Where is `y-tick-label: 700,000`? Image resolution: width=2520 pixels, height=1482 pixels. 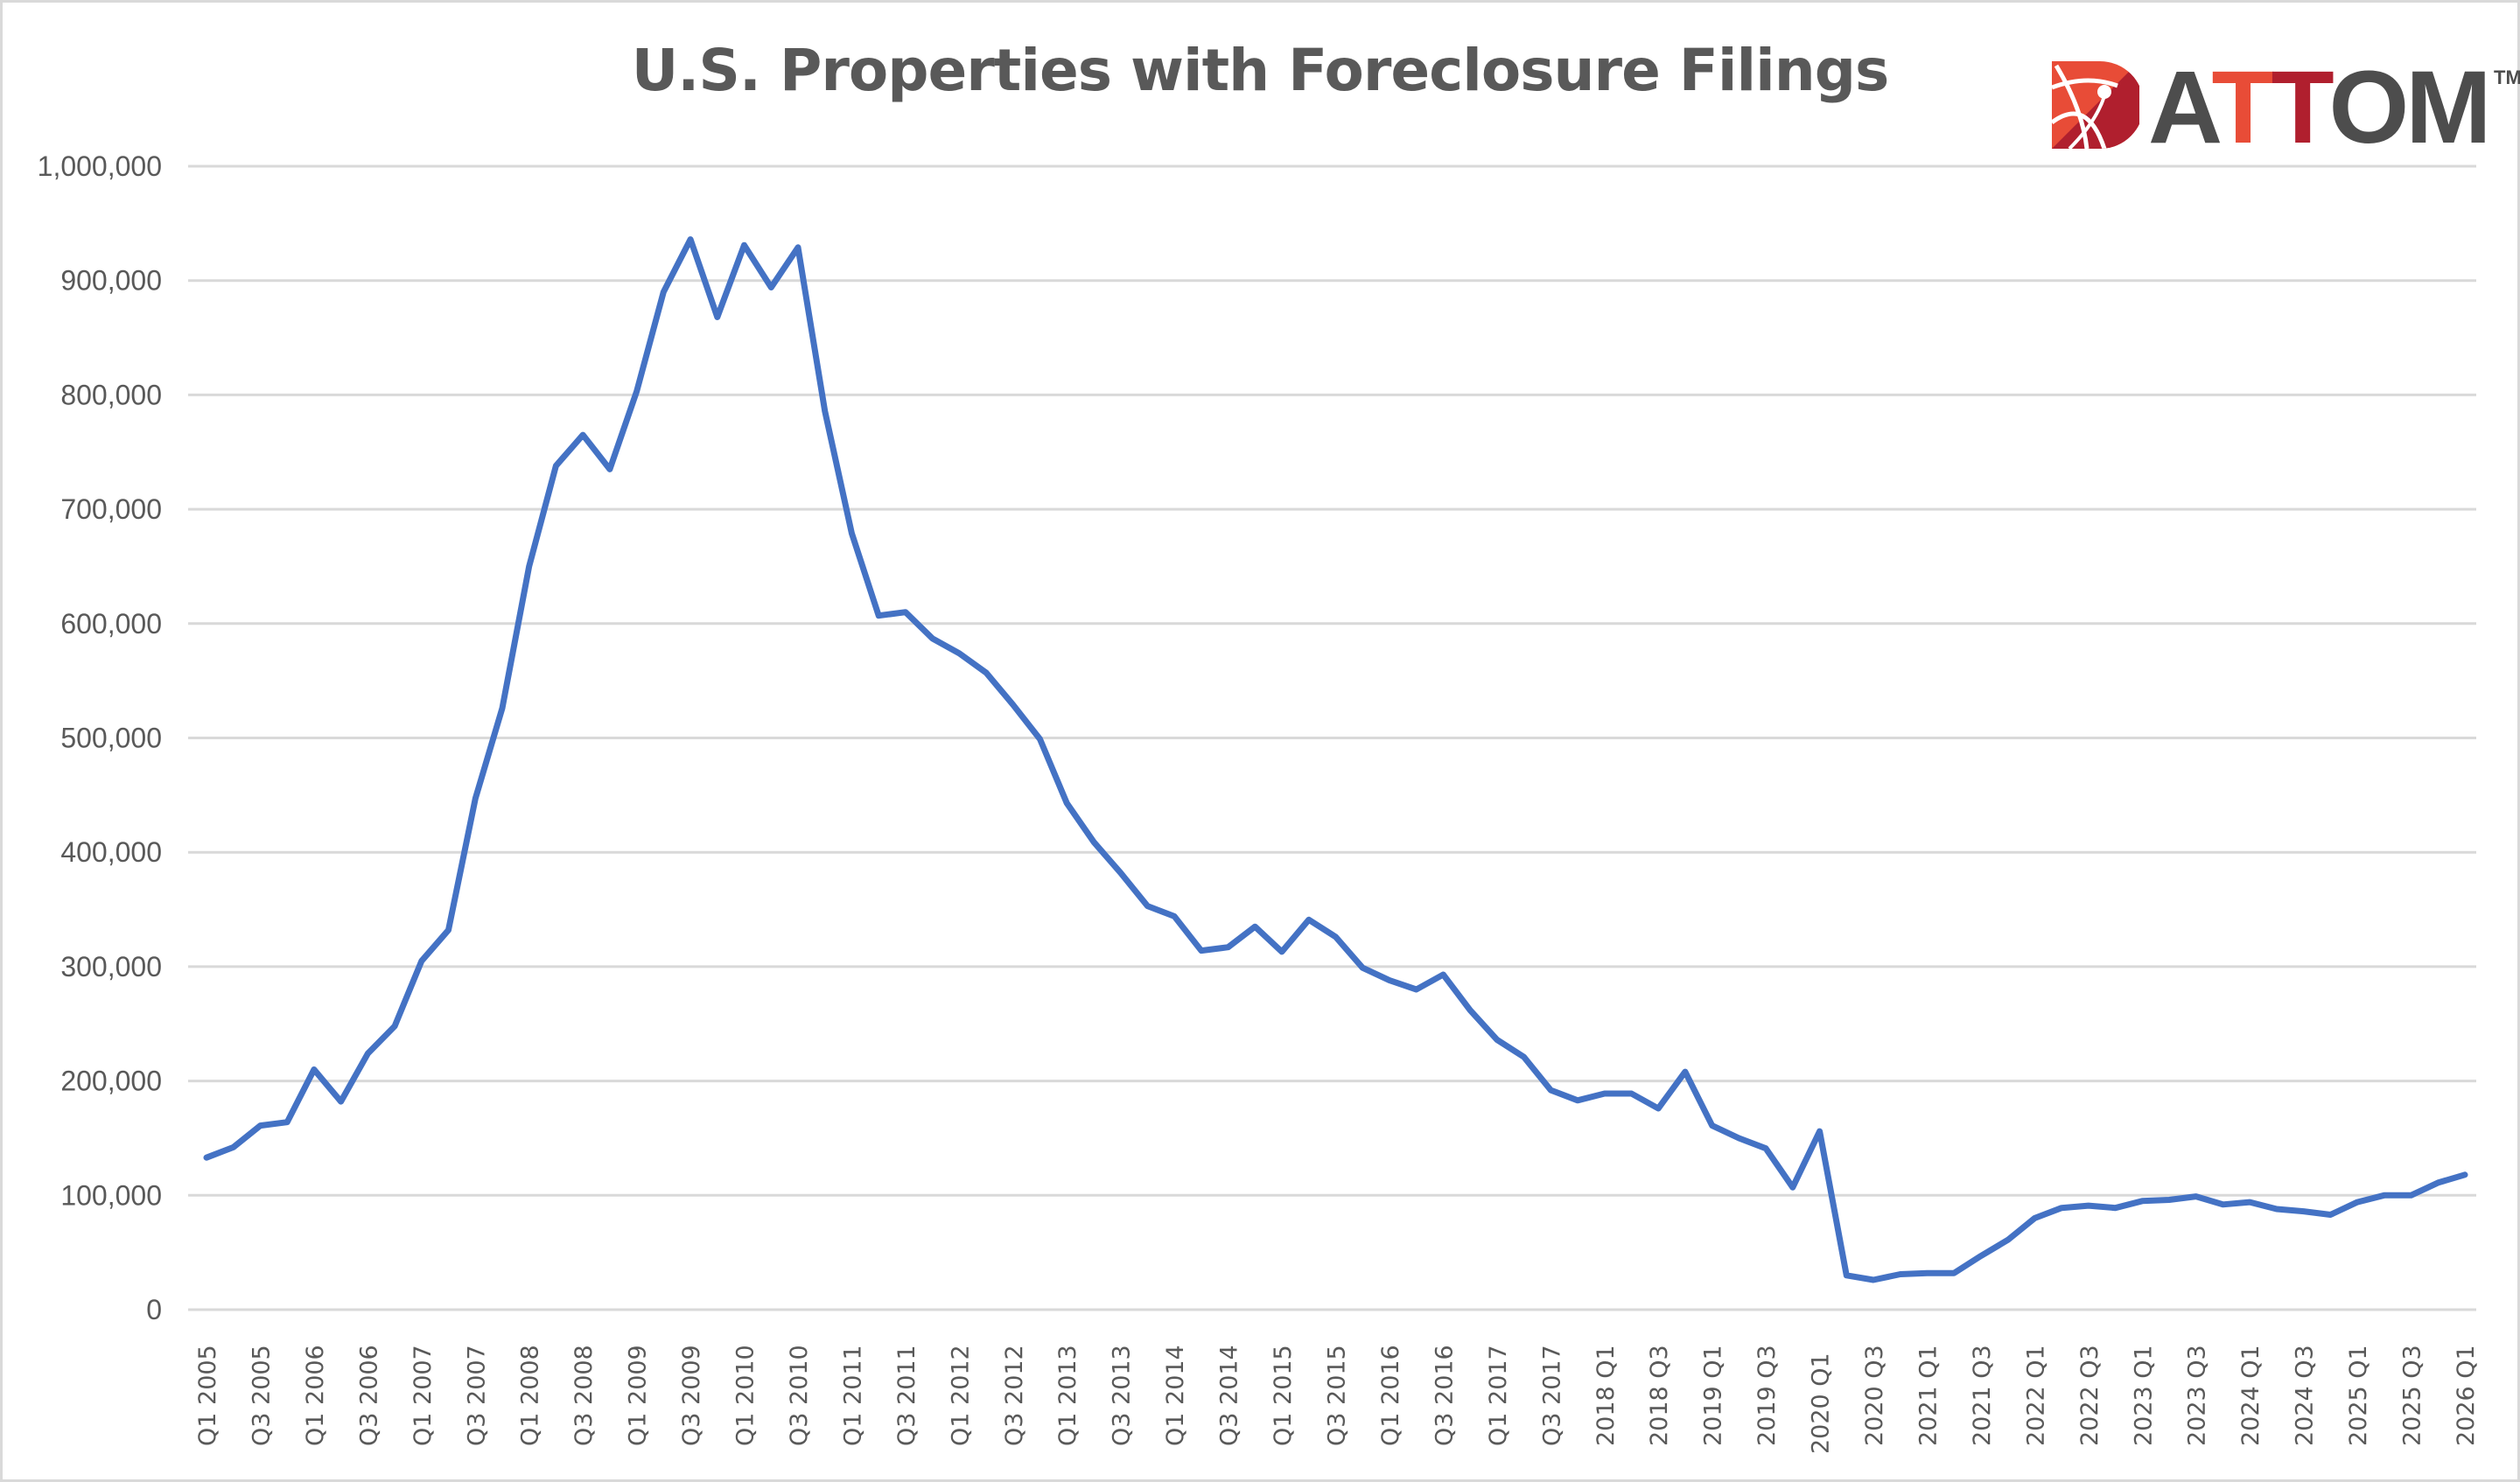
y-tick-label: 700,000 is located at coordinates (111, 509).